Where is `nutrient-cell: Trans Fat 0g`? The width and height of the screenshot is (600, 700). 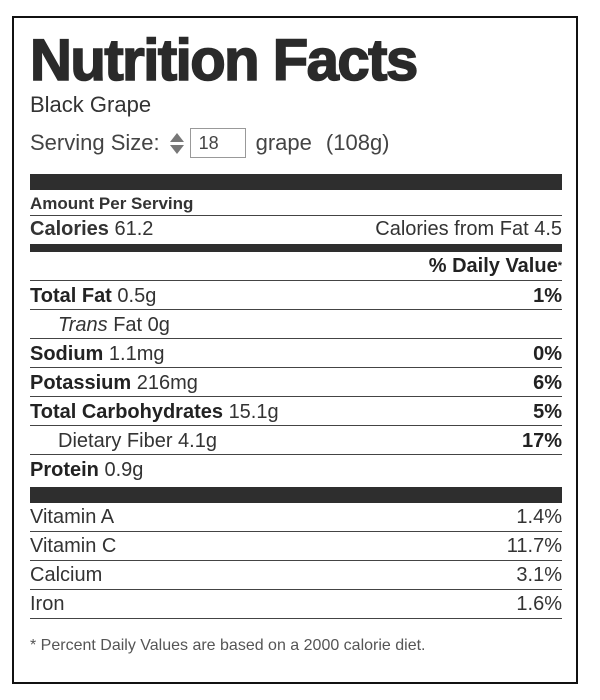
nutrient-cell: Trans Fat 0g is located at coordinates (100, 325).